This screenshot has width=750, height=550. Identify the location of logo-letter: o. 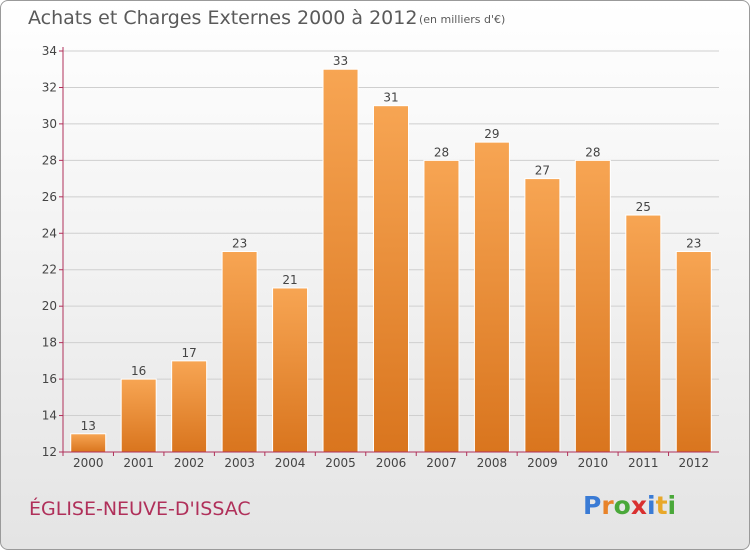
(622, 505).